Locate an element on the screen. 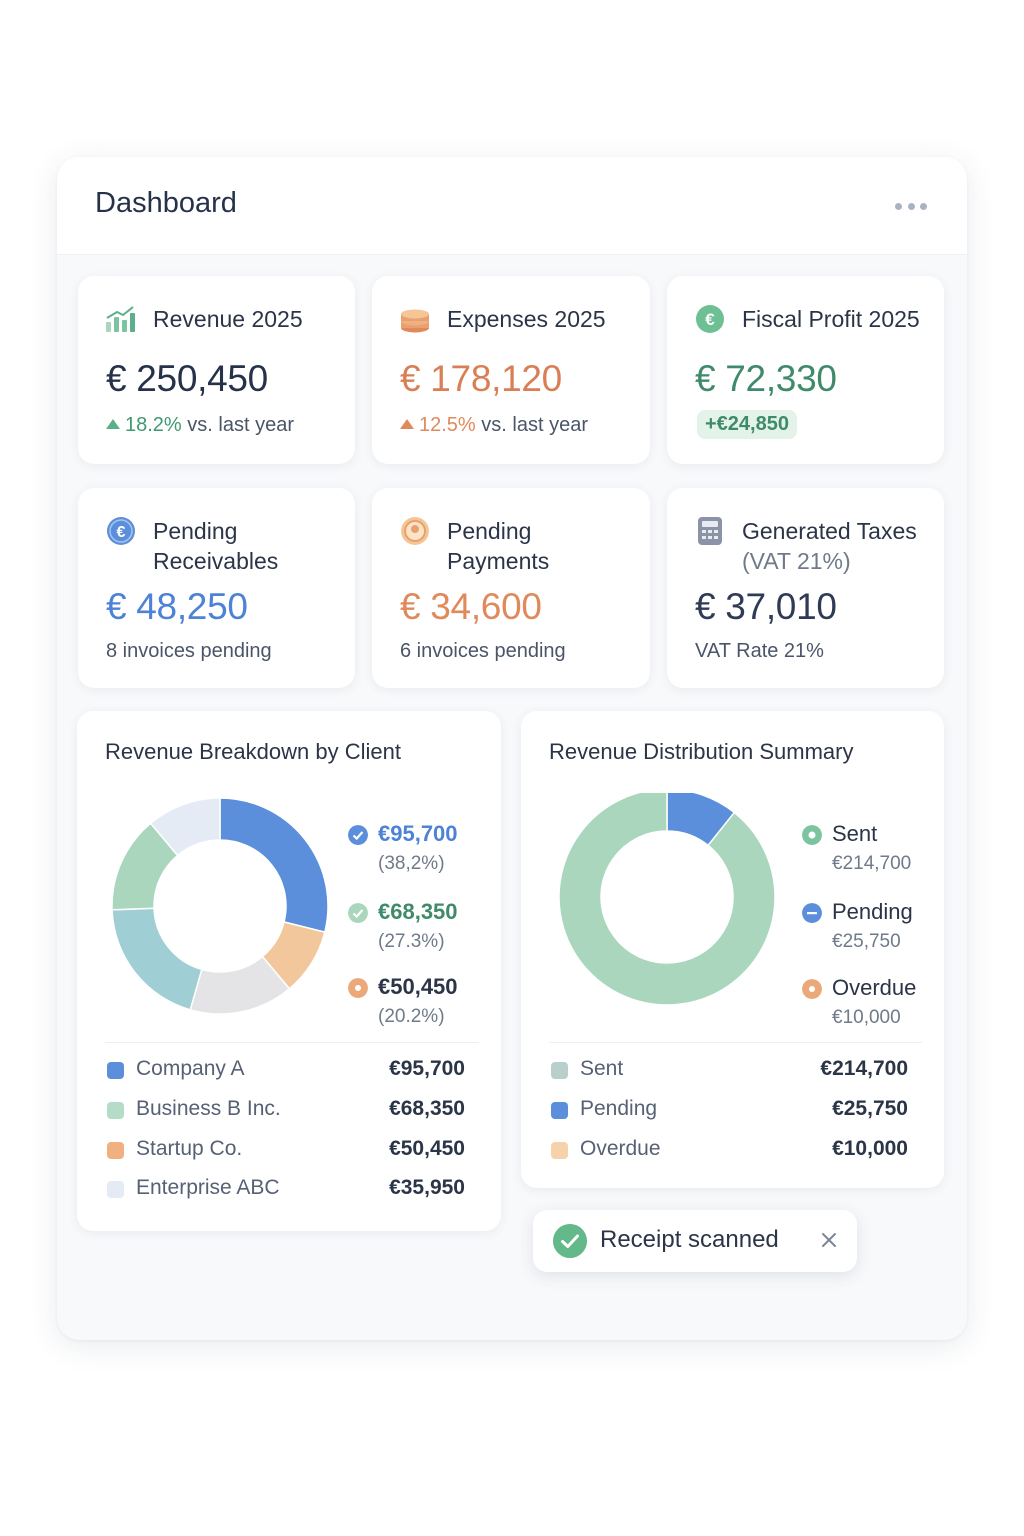 Image resolution: width=1024 pixels, height=1536 pixels. legend-amount: €35,950 is located at coordinates (427, 1187).